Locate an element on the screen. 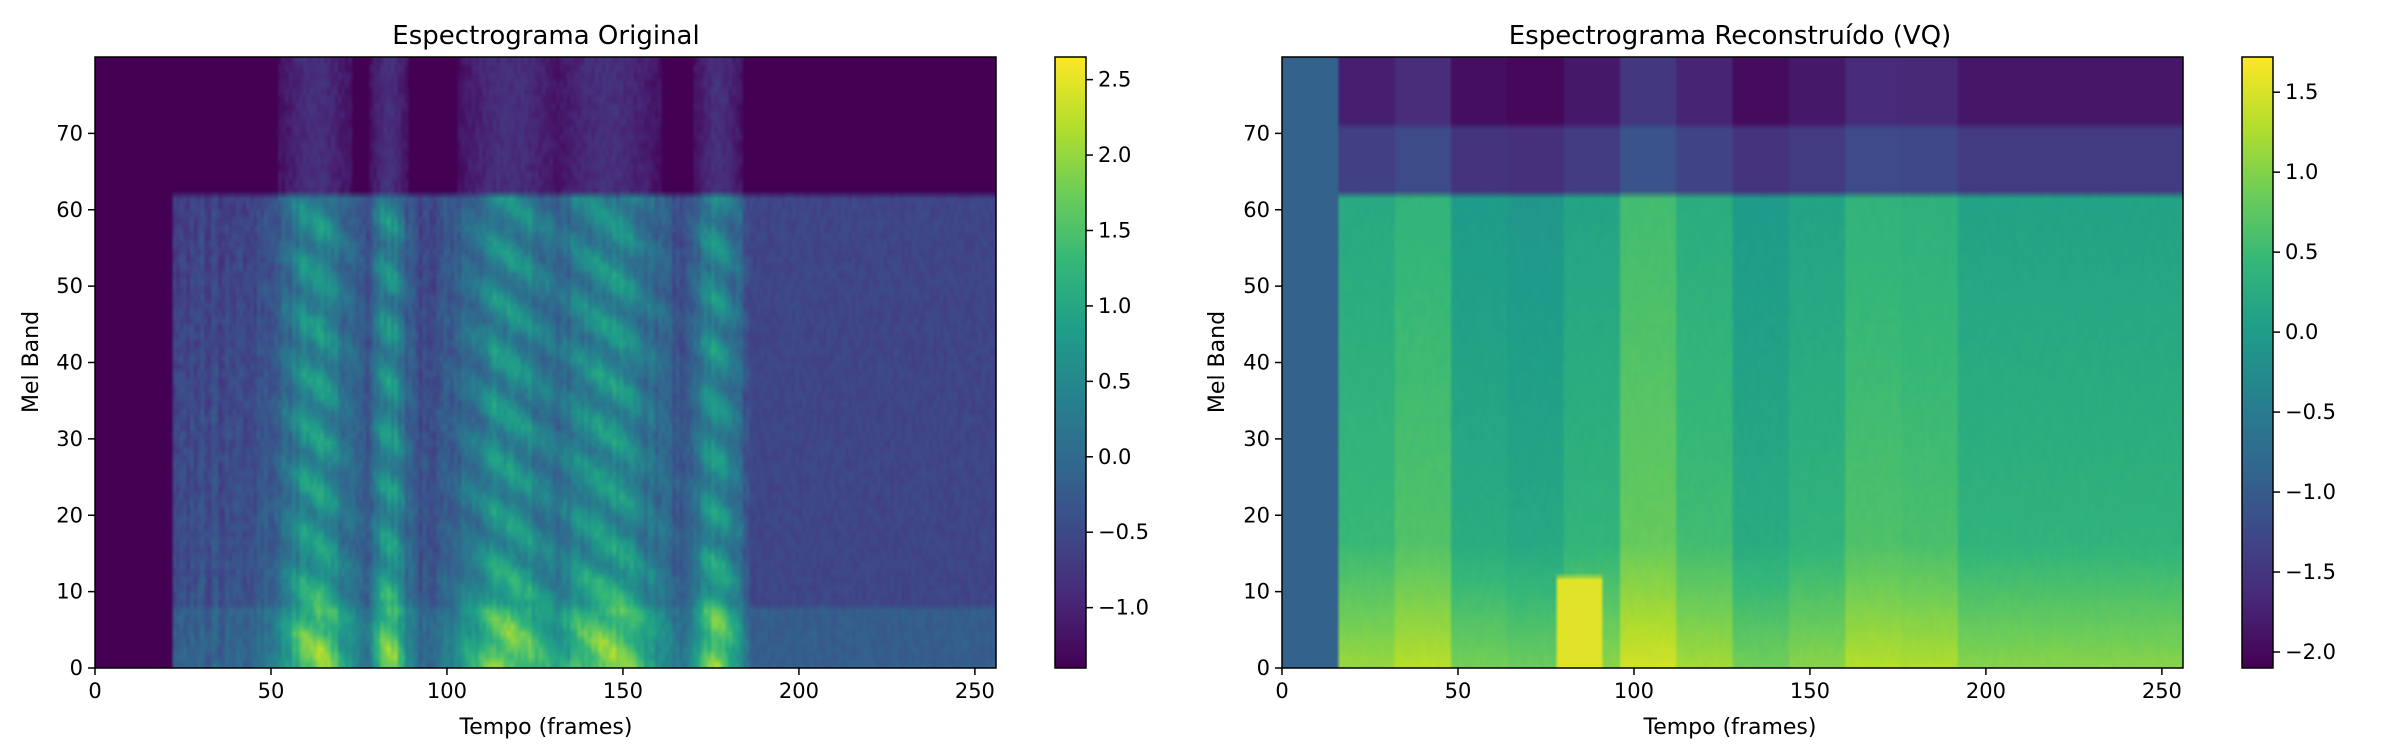 The width and height of the screenshot is (2400, 750). colorbar-ticks: 1.5 1.0 0.5 0.0 −0.5 −1.0 −1.5 −2.0 is located at coordinates (2304, 372).